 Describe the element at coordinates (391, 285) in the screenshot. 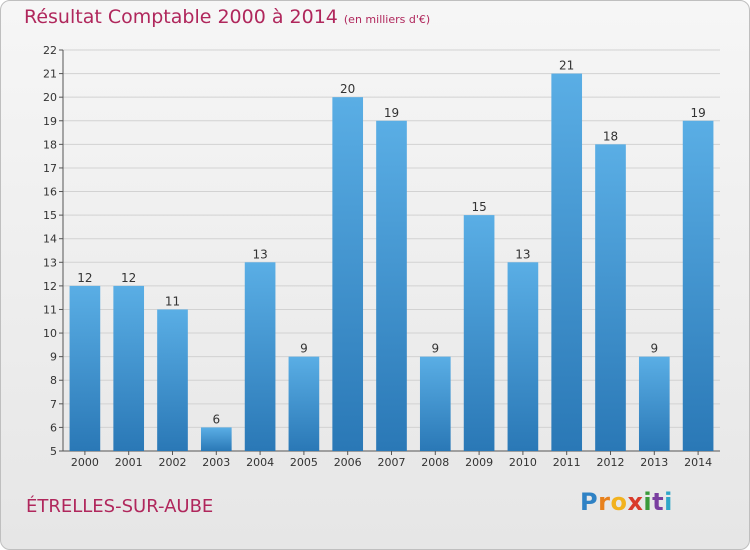

I see `bar-2007` at that location.